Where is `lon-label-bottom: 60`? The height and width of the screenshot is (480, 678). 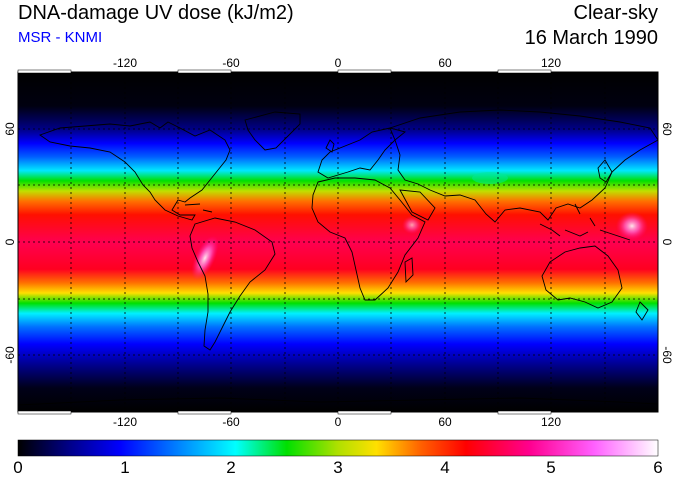
lon-label-bottom: 60 is located at coordinates (445, 422).